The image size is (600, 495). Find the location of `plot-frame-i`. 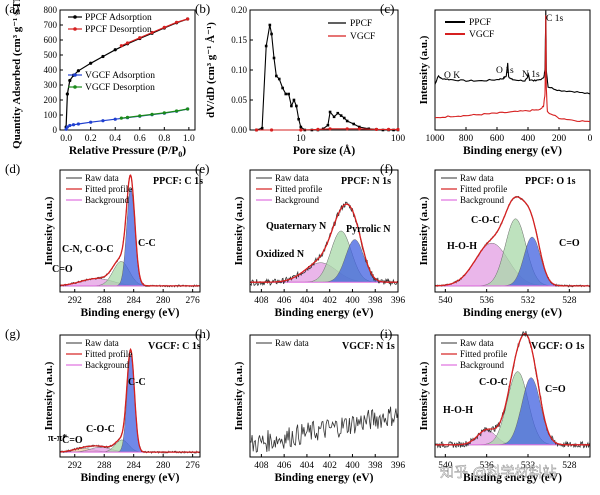

plot-frame-i is located at coordinates (512, 396).